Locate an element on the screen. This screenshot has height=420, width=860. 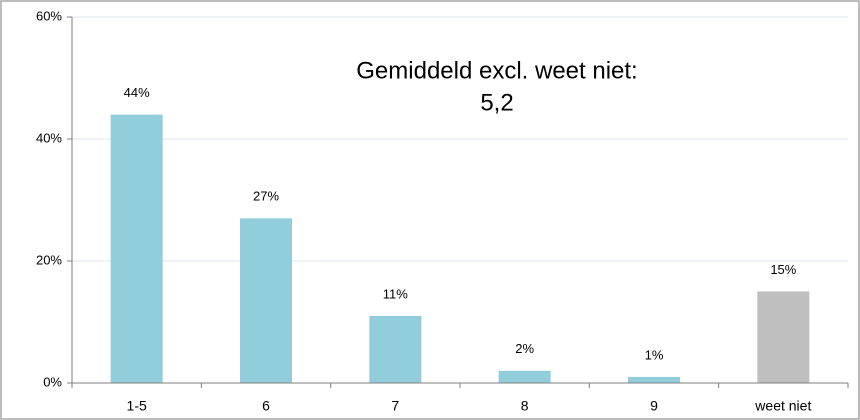
x-tick-label: weet niet is located at coordinates (782, 406).